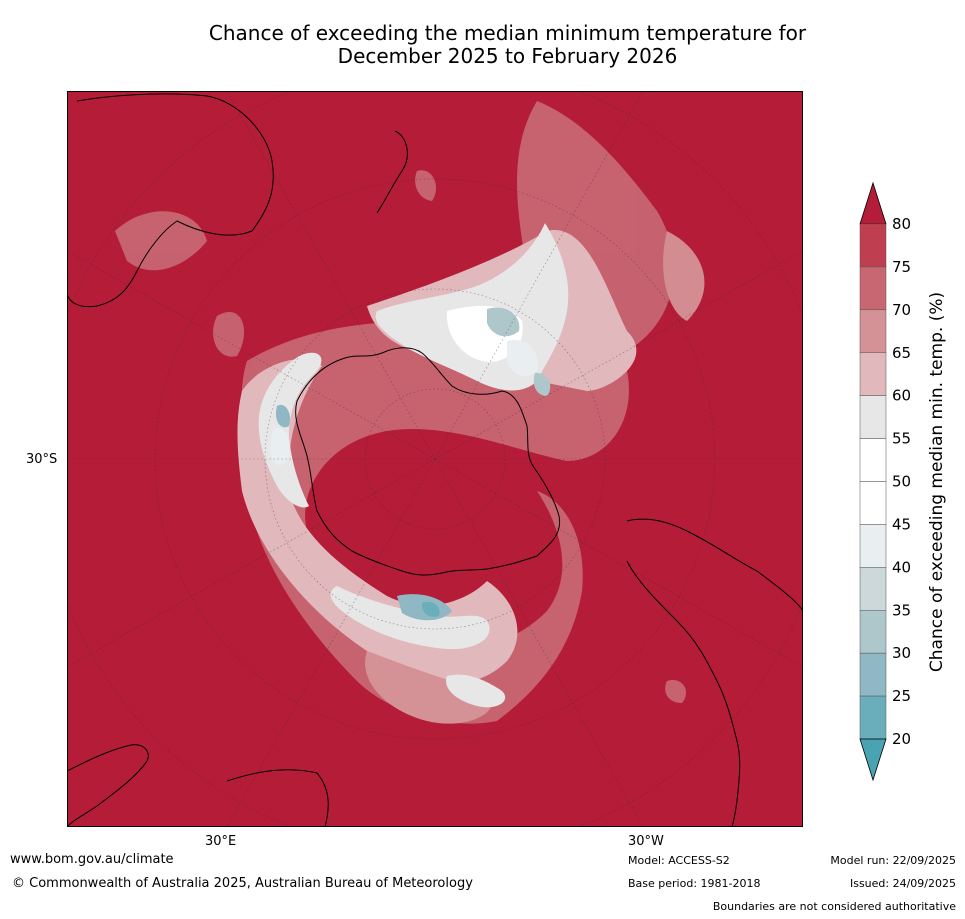  I want to click on colorbar-tick-35: 35, so click(901, 610).